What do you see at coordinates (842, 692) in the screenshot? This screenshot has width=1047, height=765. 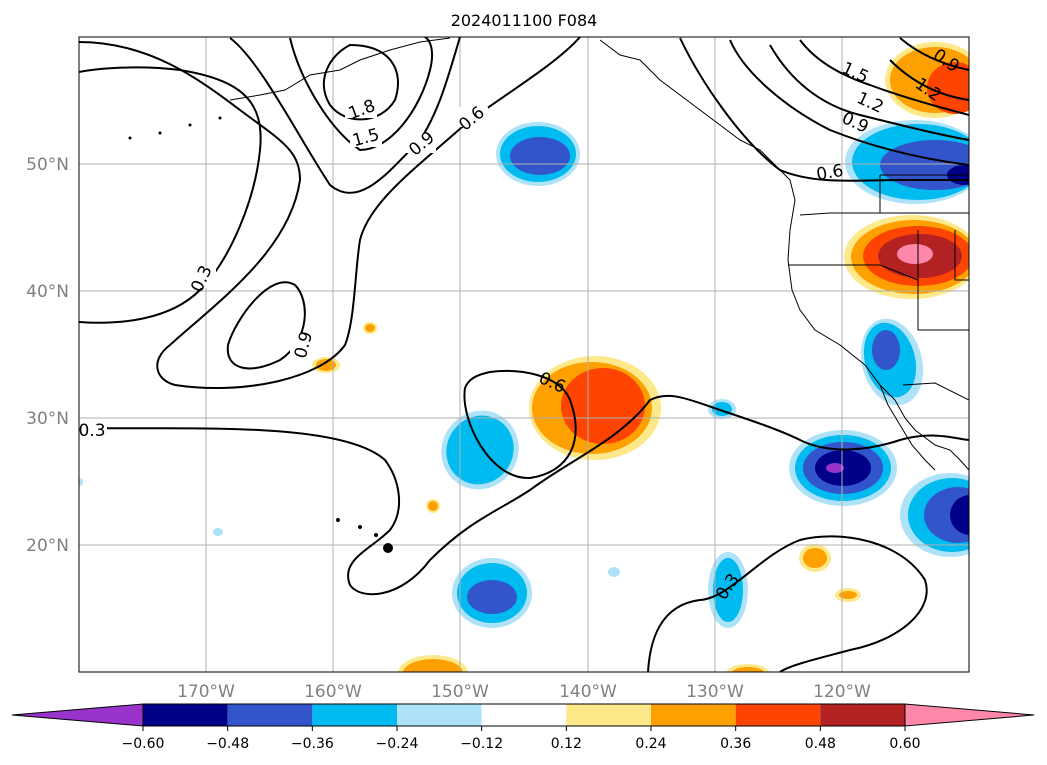 I see `lon-label-120w: 120°W` at bounding box center [842, 692].